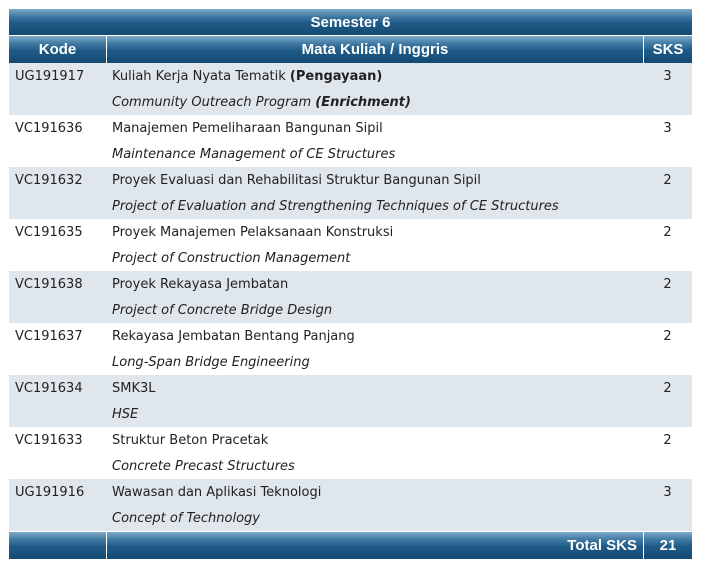  What do you see at coordinates (336, 76) in the screenshot?
I see `course-name-indonesian-emphasis: (Pengayaan)` at bounding box center [336, 76].